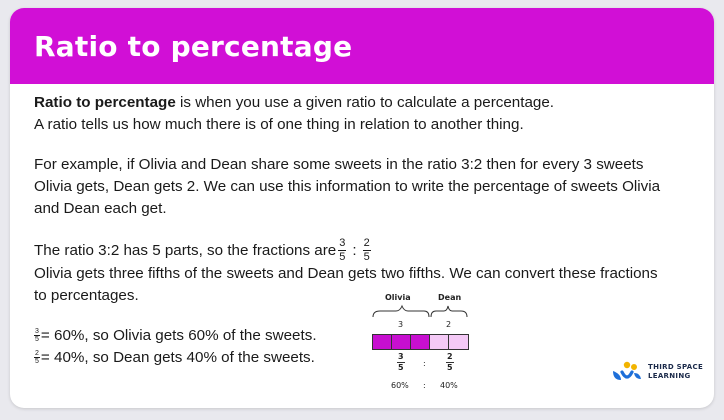 The image size is (724, 420). I want to click on olivia-result-denominator: 5, so click(37, 340).